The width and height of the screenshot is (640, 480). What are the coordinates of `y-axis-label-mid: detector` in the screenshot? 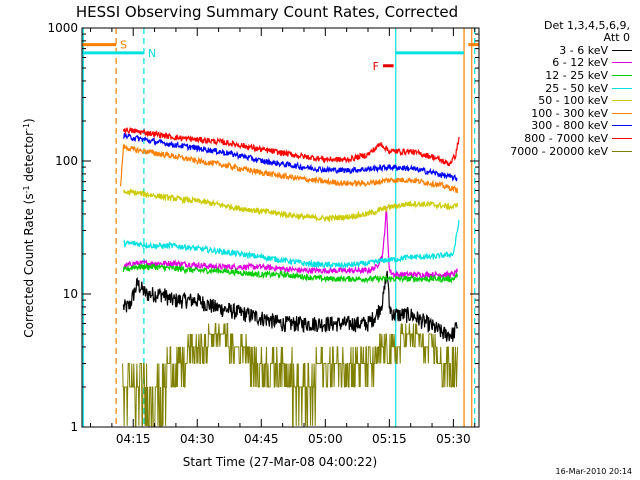 It's located at (29, 158).